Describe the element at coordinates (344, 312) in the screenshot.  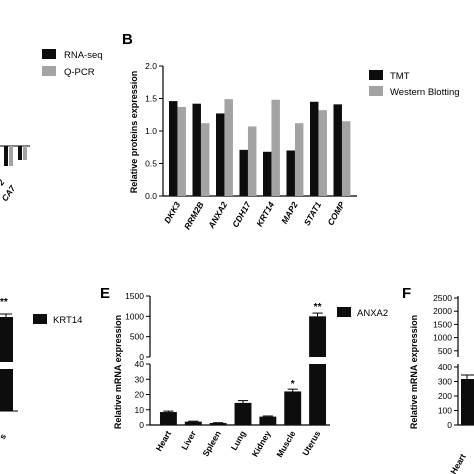
I see `panel-e-legend-swatch` at that location.